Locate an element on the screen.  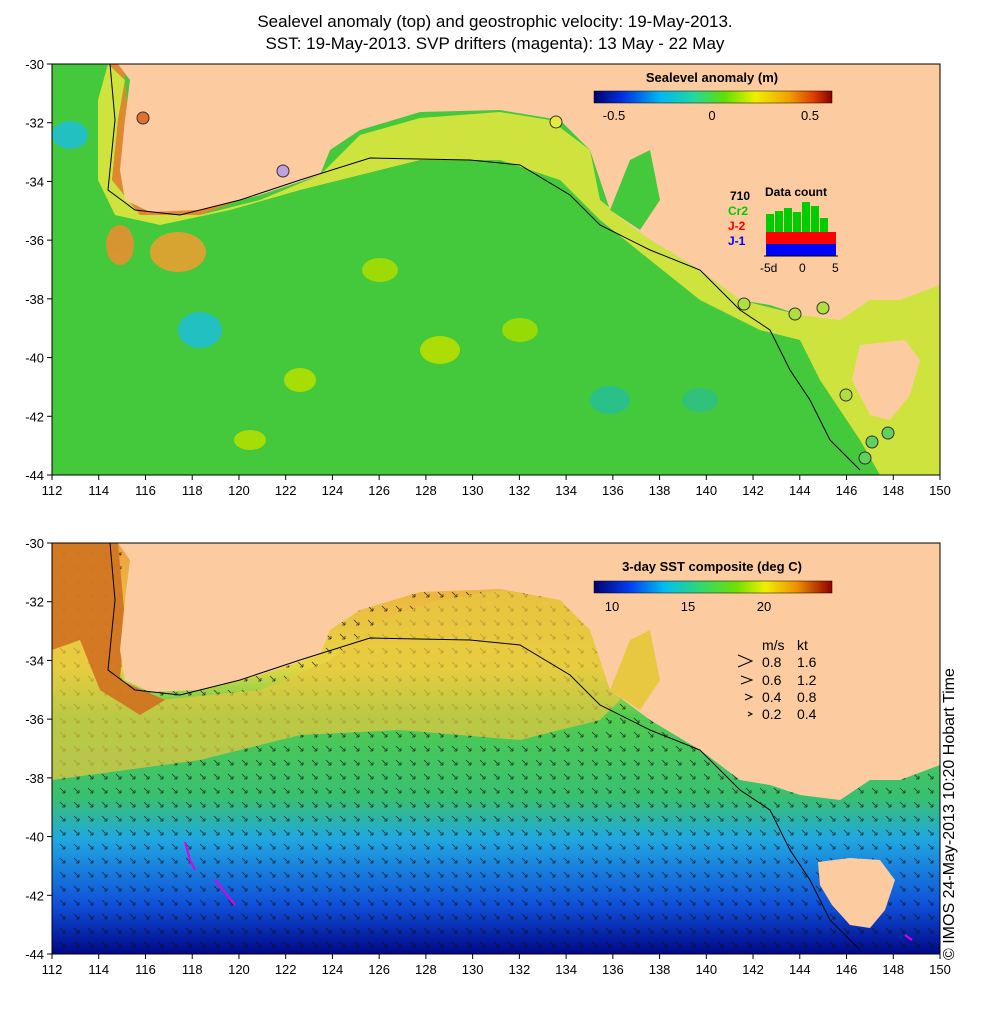
x-tick-label: 140 is located at coordinates (706, 490).